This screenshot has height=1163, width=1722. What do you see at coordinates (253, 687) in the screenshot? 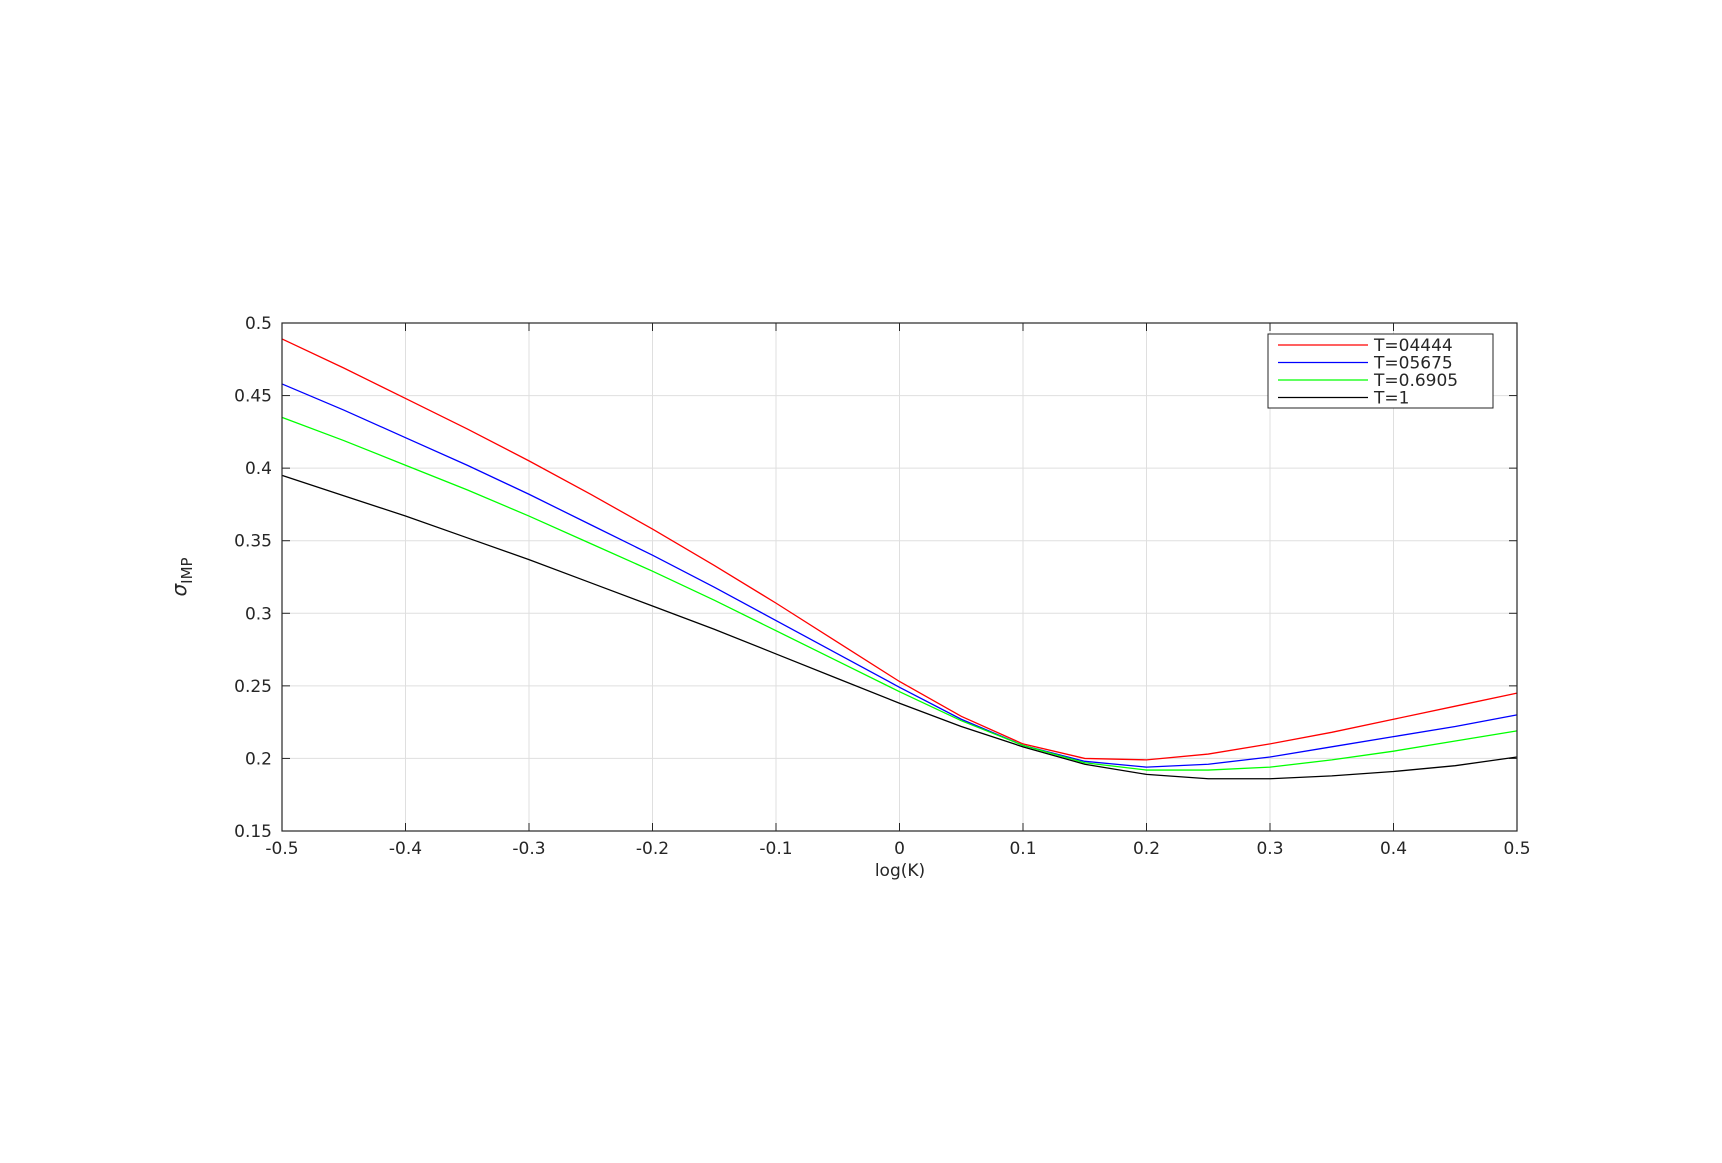
I see `y-tick-label: 0.25` at bounding box center [253, 687].